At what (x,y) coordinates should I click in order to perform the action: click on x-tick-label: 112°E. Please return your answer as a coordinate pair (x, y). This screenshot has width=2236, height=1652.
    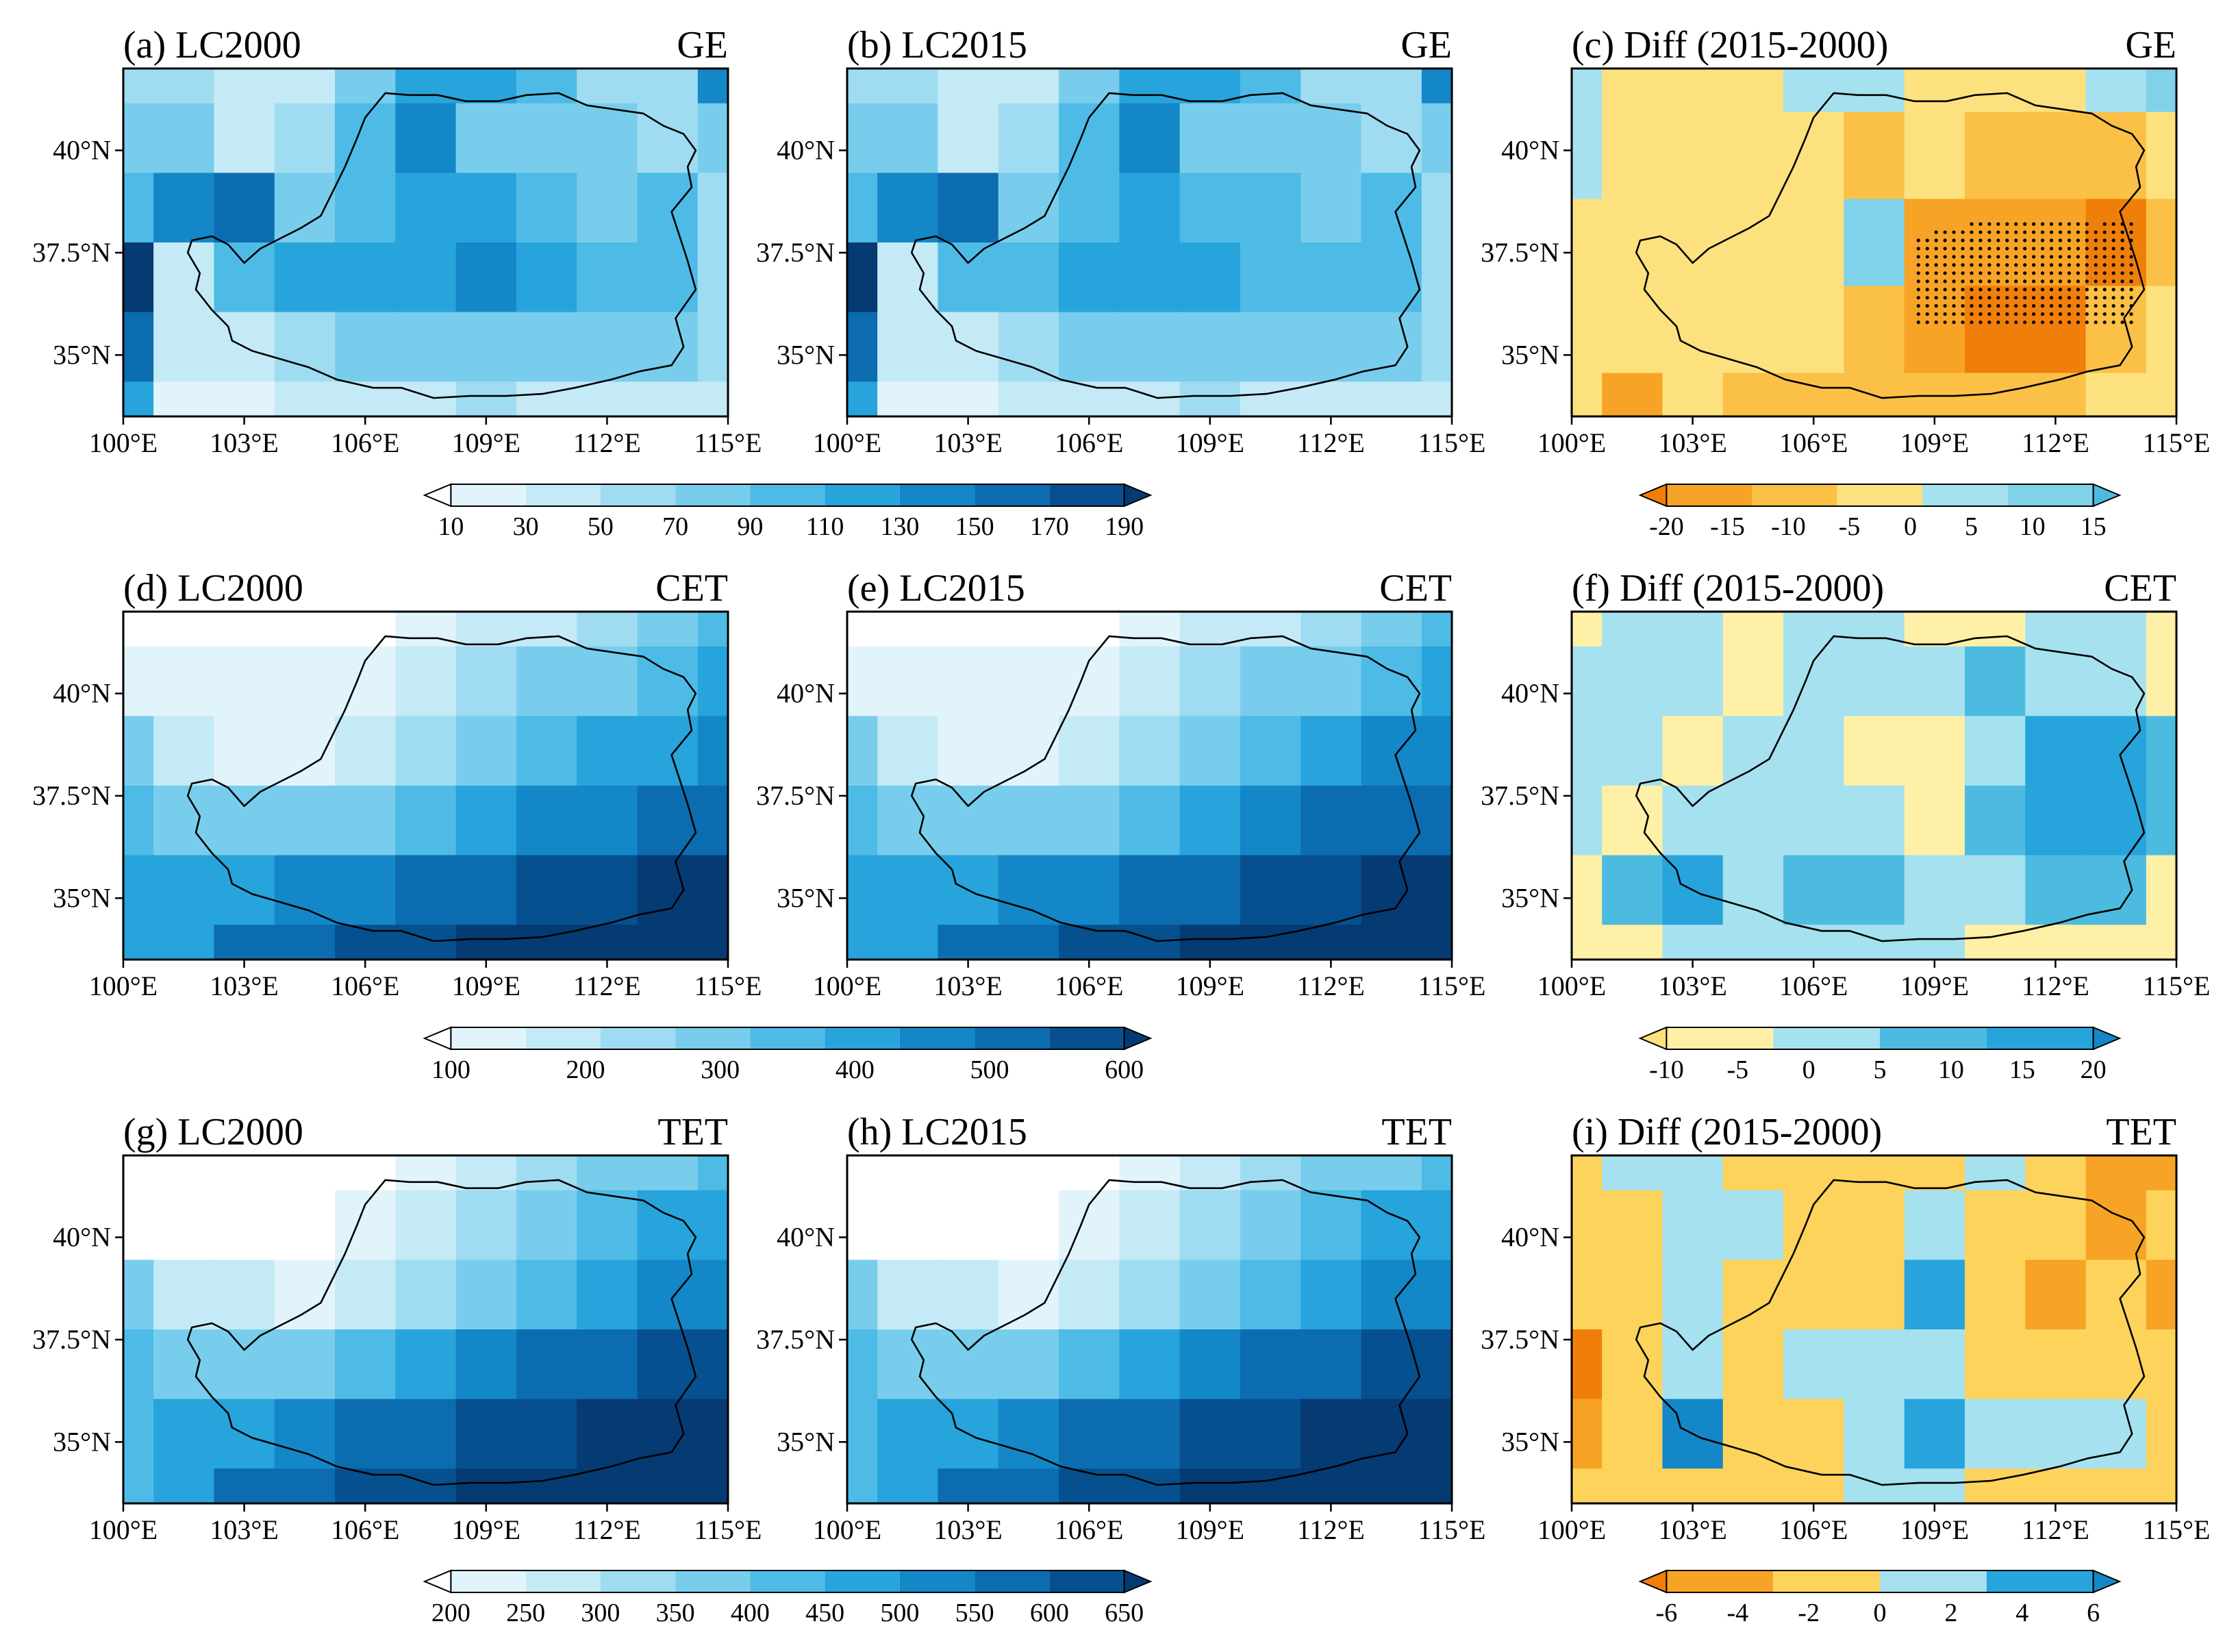
    Looking at the image, I should click on (607, 1529).